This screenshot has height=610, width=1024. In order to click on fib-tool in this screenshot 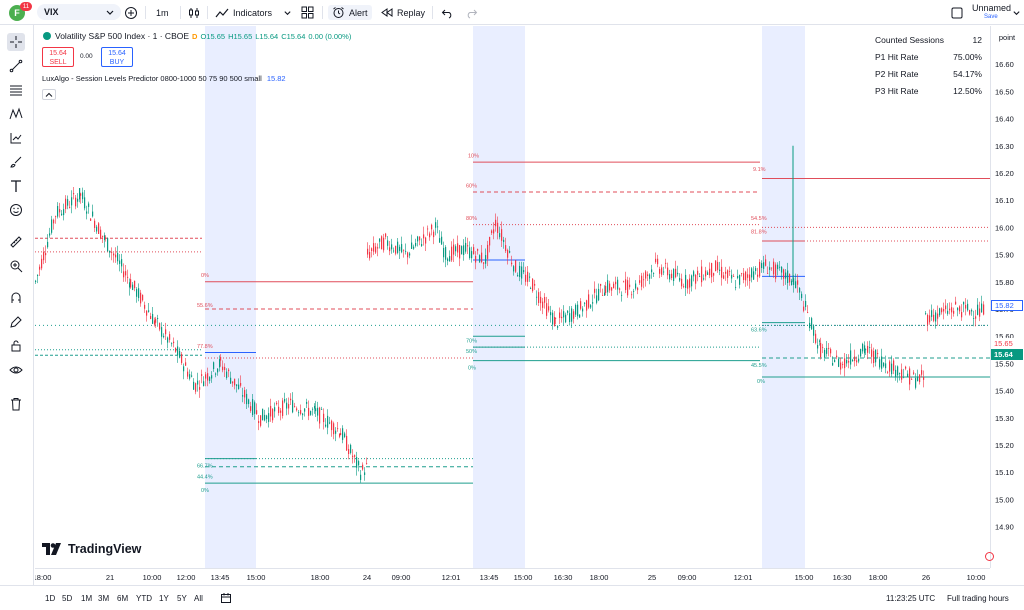, I will do `click(16, 90)`.